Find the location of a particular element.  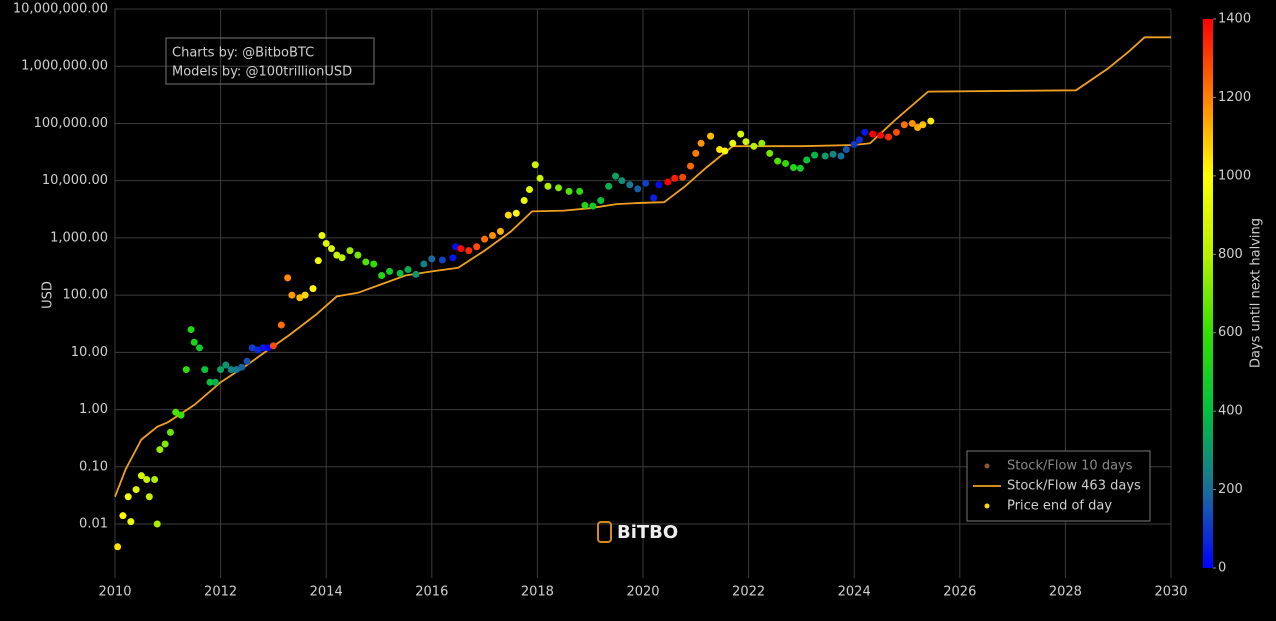

x-tick-label: 2018 is located at coordinates (537, 592).